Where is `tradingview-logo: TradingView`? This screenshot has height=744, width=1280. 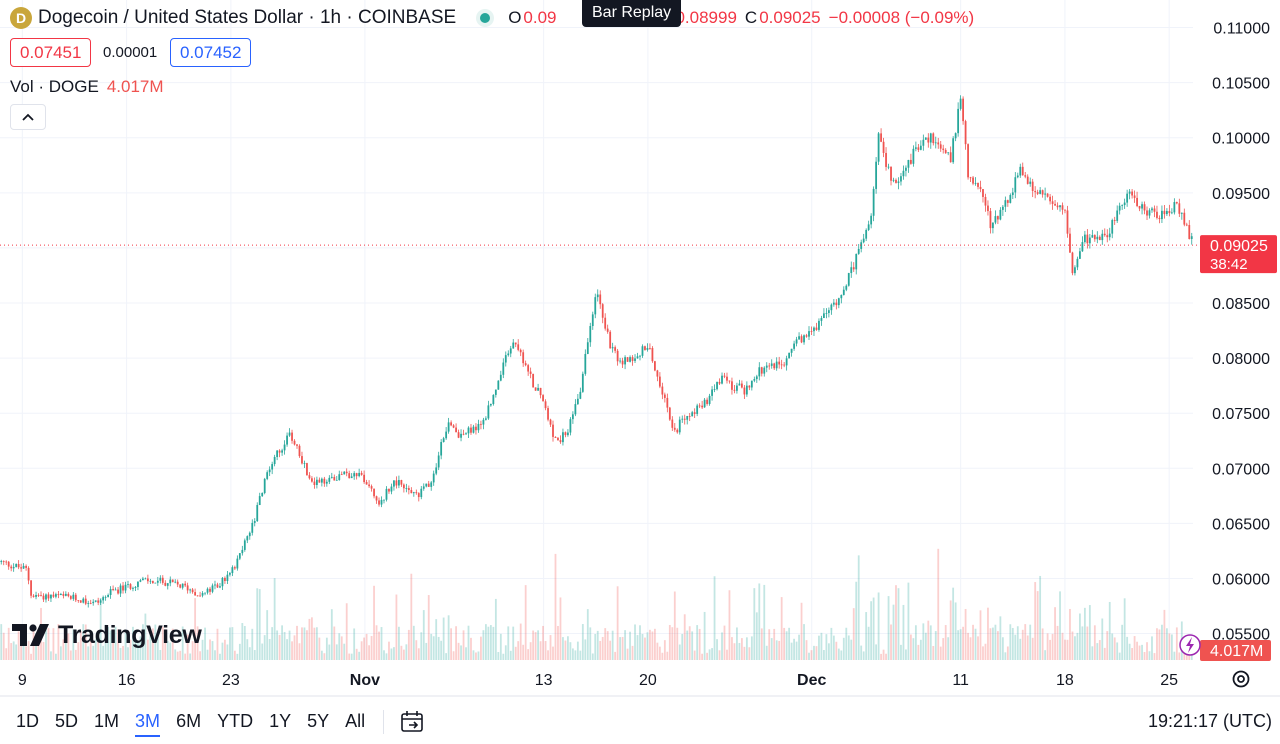
tradingview-logo: TradingView is located at coordinates (107, 635).